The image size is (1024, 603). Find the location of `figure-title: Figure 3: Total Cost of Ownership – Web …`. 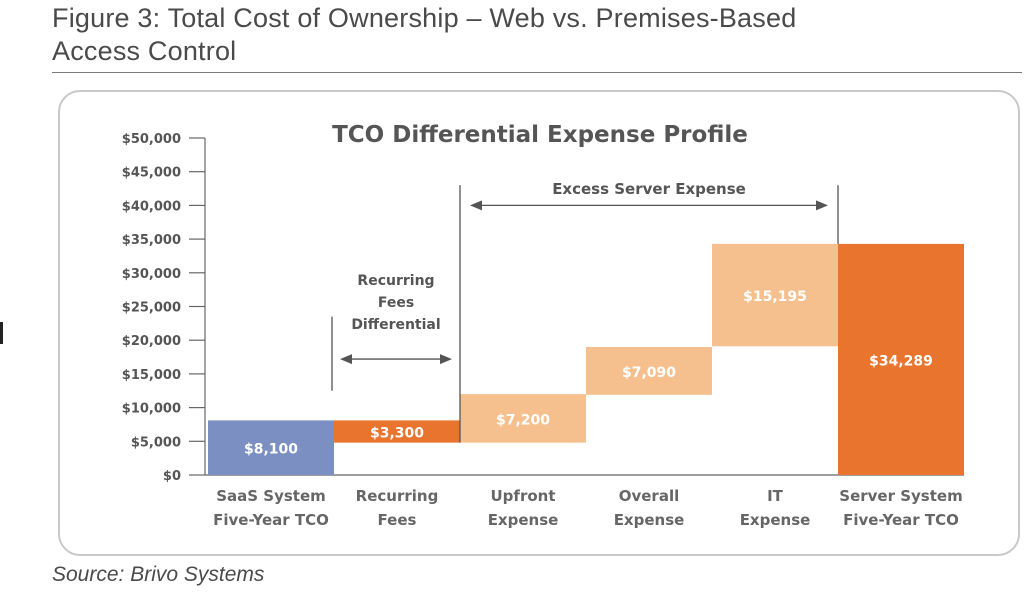

figure-title: Figure 3: Total Cost of Ownership – Web … is located at coordinates (532, 35).